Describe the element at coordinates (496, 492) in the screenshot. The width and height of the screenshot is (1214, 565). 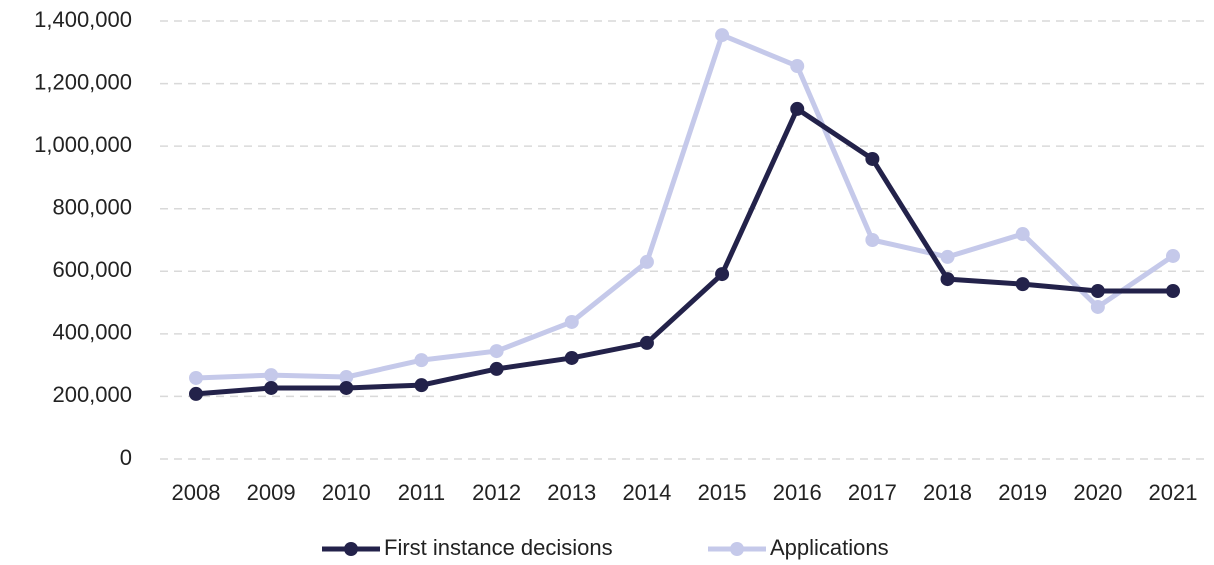
I see `x-tick-label: 2012` at that location.